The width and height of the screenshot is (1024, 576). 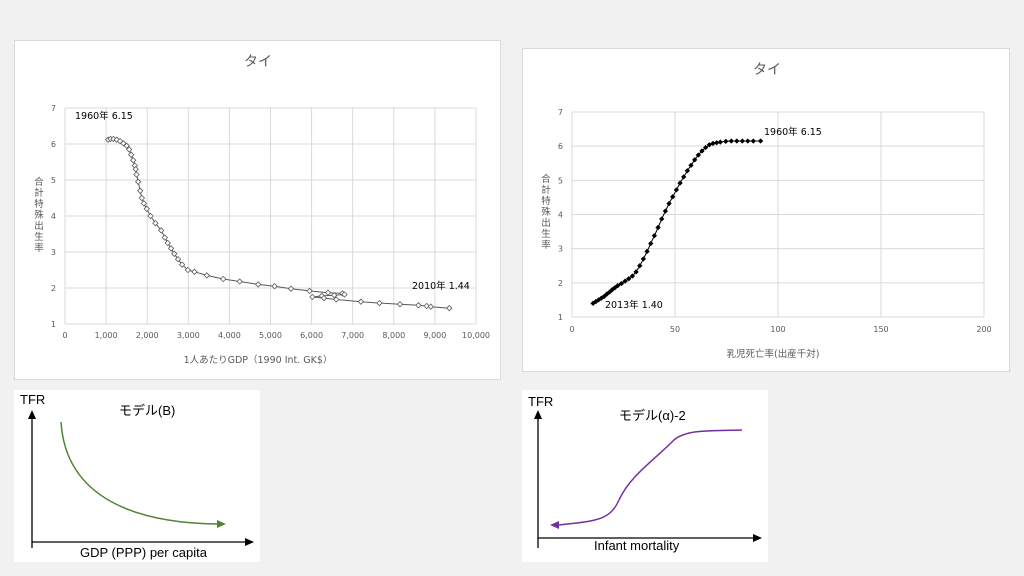 I want to click on y-tick-label: 7, so click(x=560, y=112).